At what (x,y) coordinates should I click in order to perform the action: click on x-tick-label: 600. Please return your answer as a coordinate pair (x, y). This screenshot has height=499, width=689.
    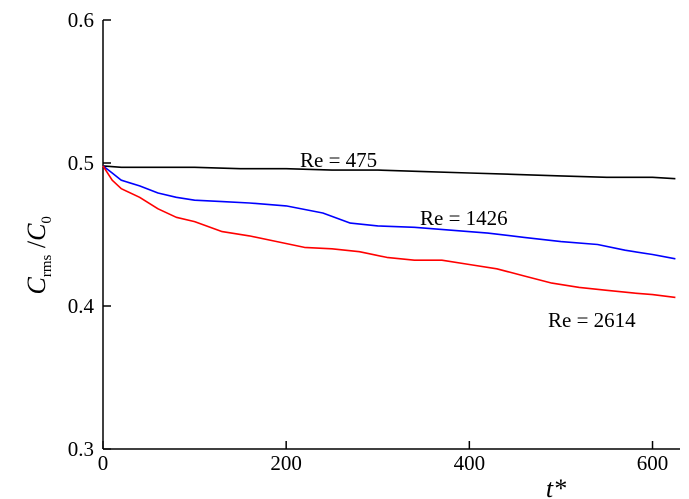
    Looking at the image, I should click on (653, 463).